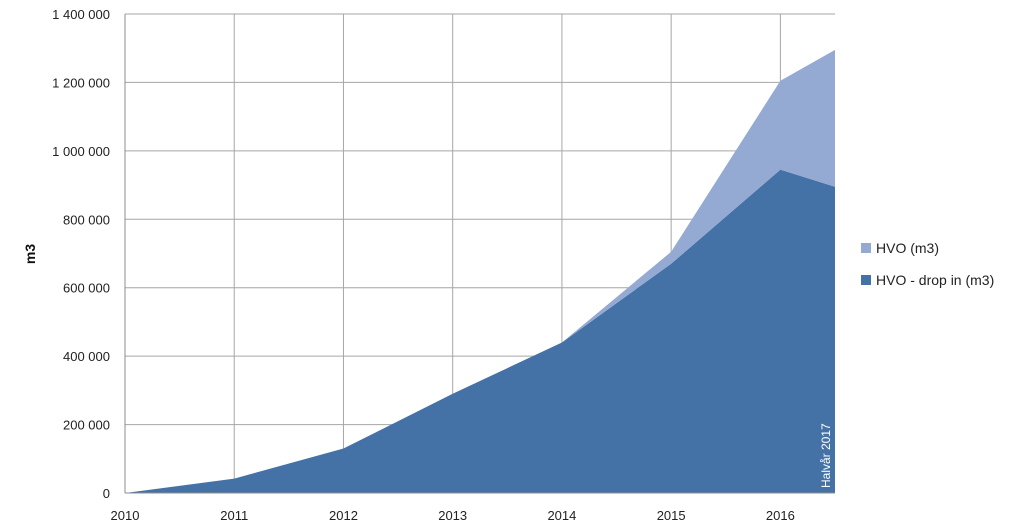  What do you see at coordinates (927, 264) in the screenshot?
I see `legend: HVO (m3) HVO - drop in (m3)` at bounding box center [927, 264].